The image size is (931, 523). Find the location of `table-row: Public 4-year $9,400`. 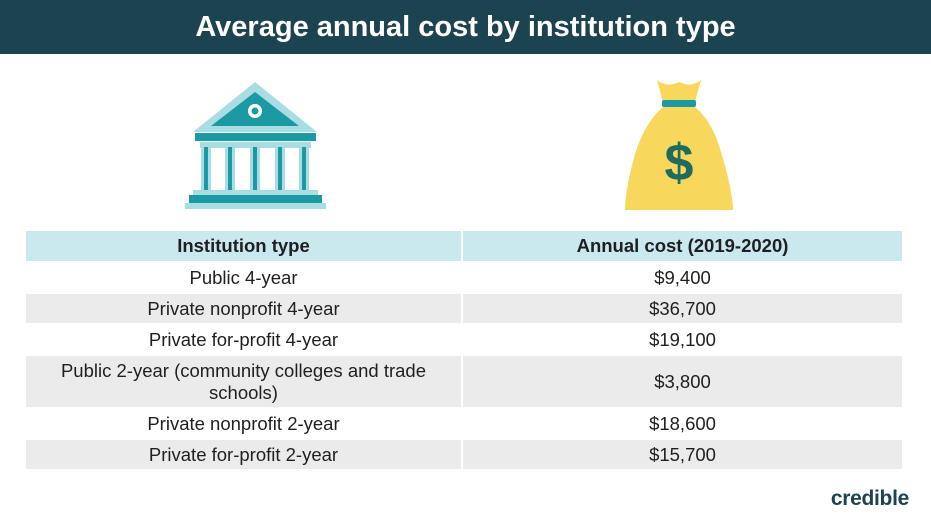

table-row: Public 4-year $9,400 is located at coordinates (464, 277).